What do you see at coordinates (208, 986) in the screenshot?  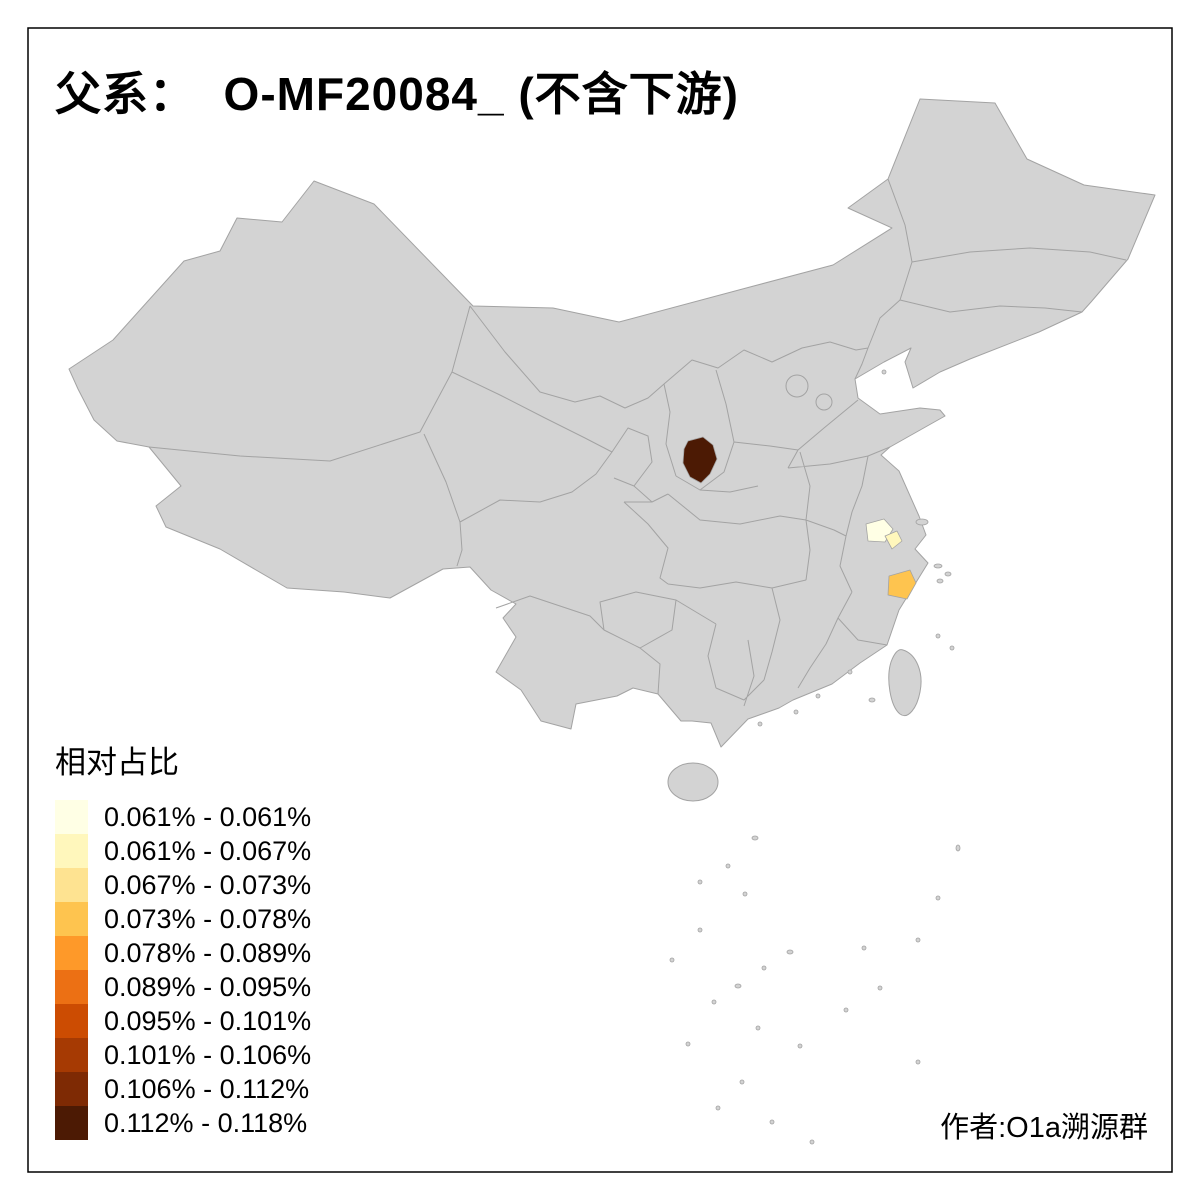 I see `legend-label: 0.089% - 0.095%` at bounding box center [208, 986].